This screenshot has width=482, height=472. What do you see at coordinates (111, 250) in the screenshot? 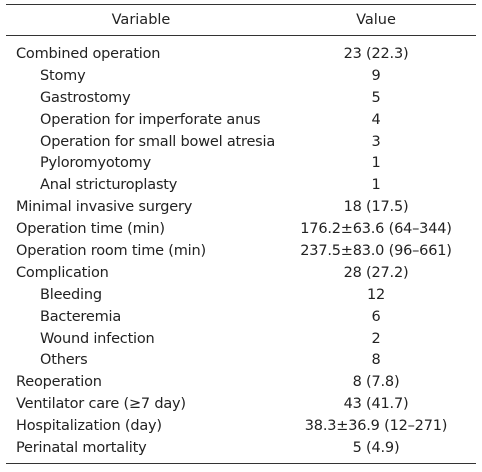
I see `row-variable: Operation room time (min)` at bounding box center [111, 250].